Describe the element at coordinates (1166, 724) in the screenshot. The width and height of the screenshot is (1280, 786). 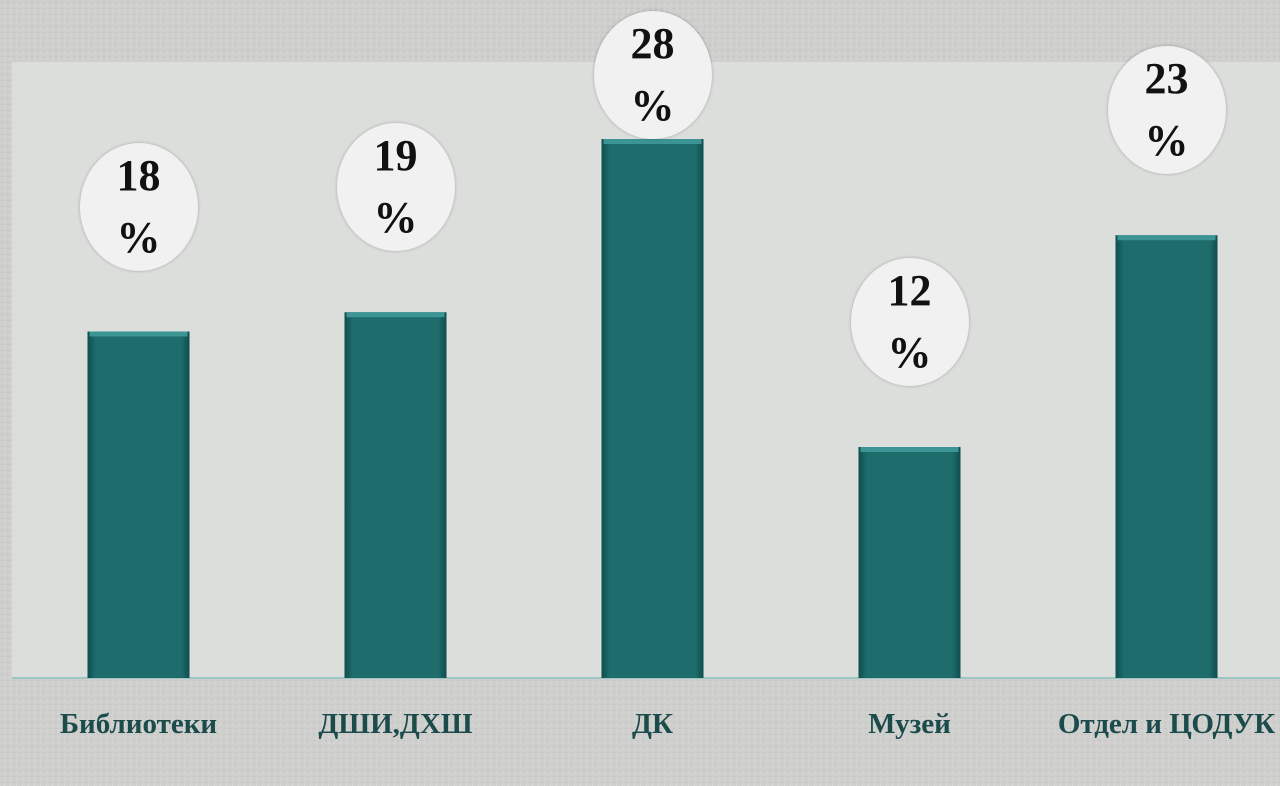
I see `x-tick-label: Отдел и ЦОДУК` at that location.